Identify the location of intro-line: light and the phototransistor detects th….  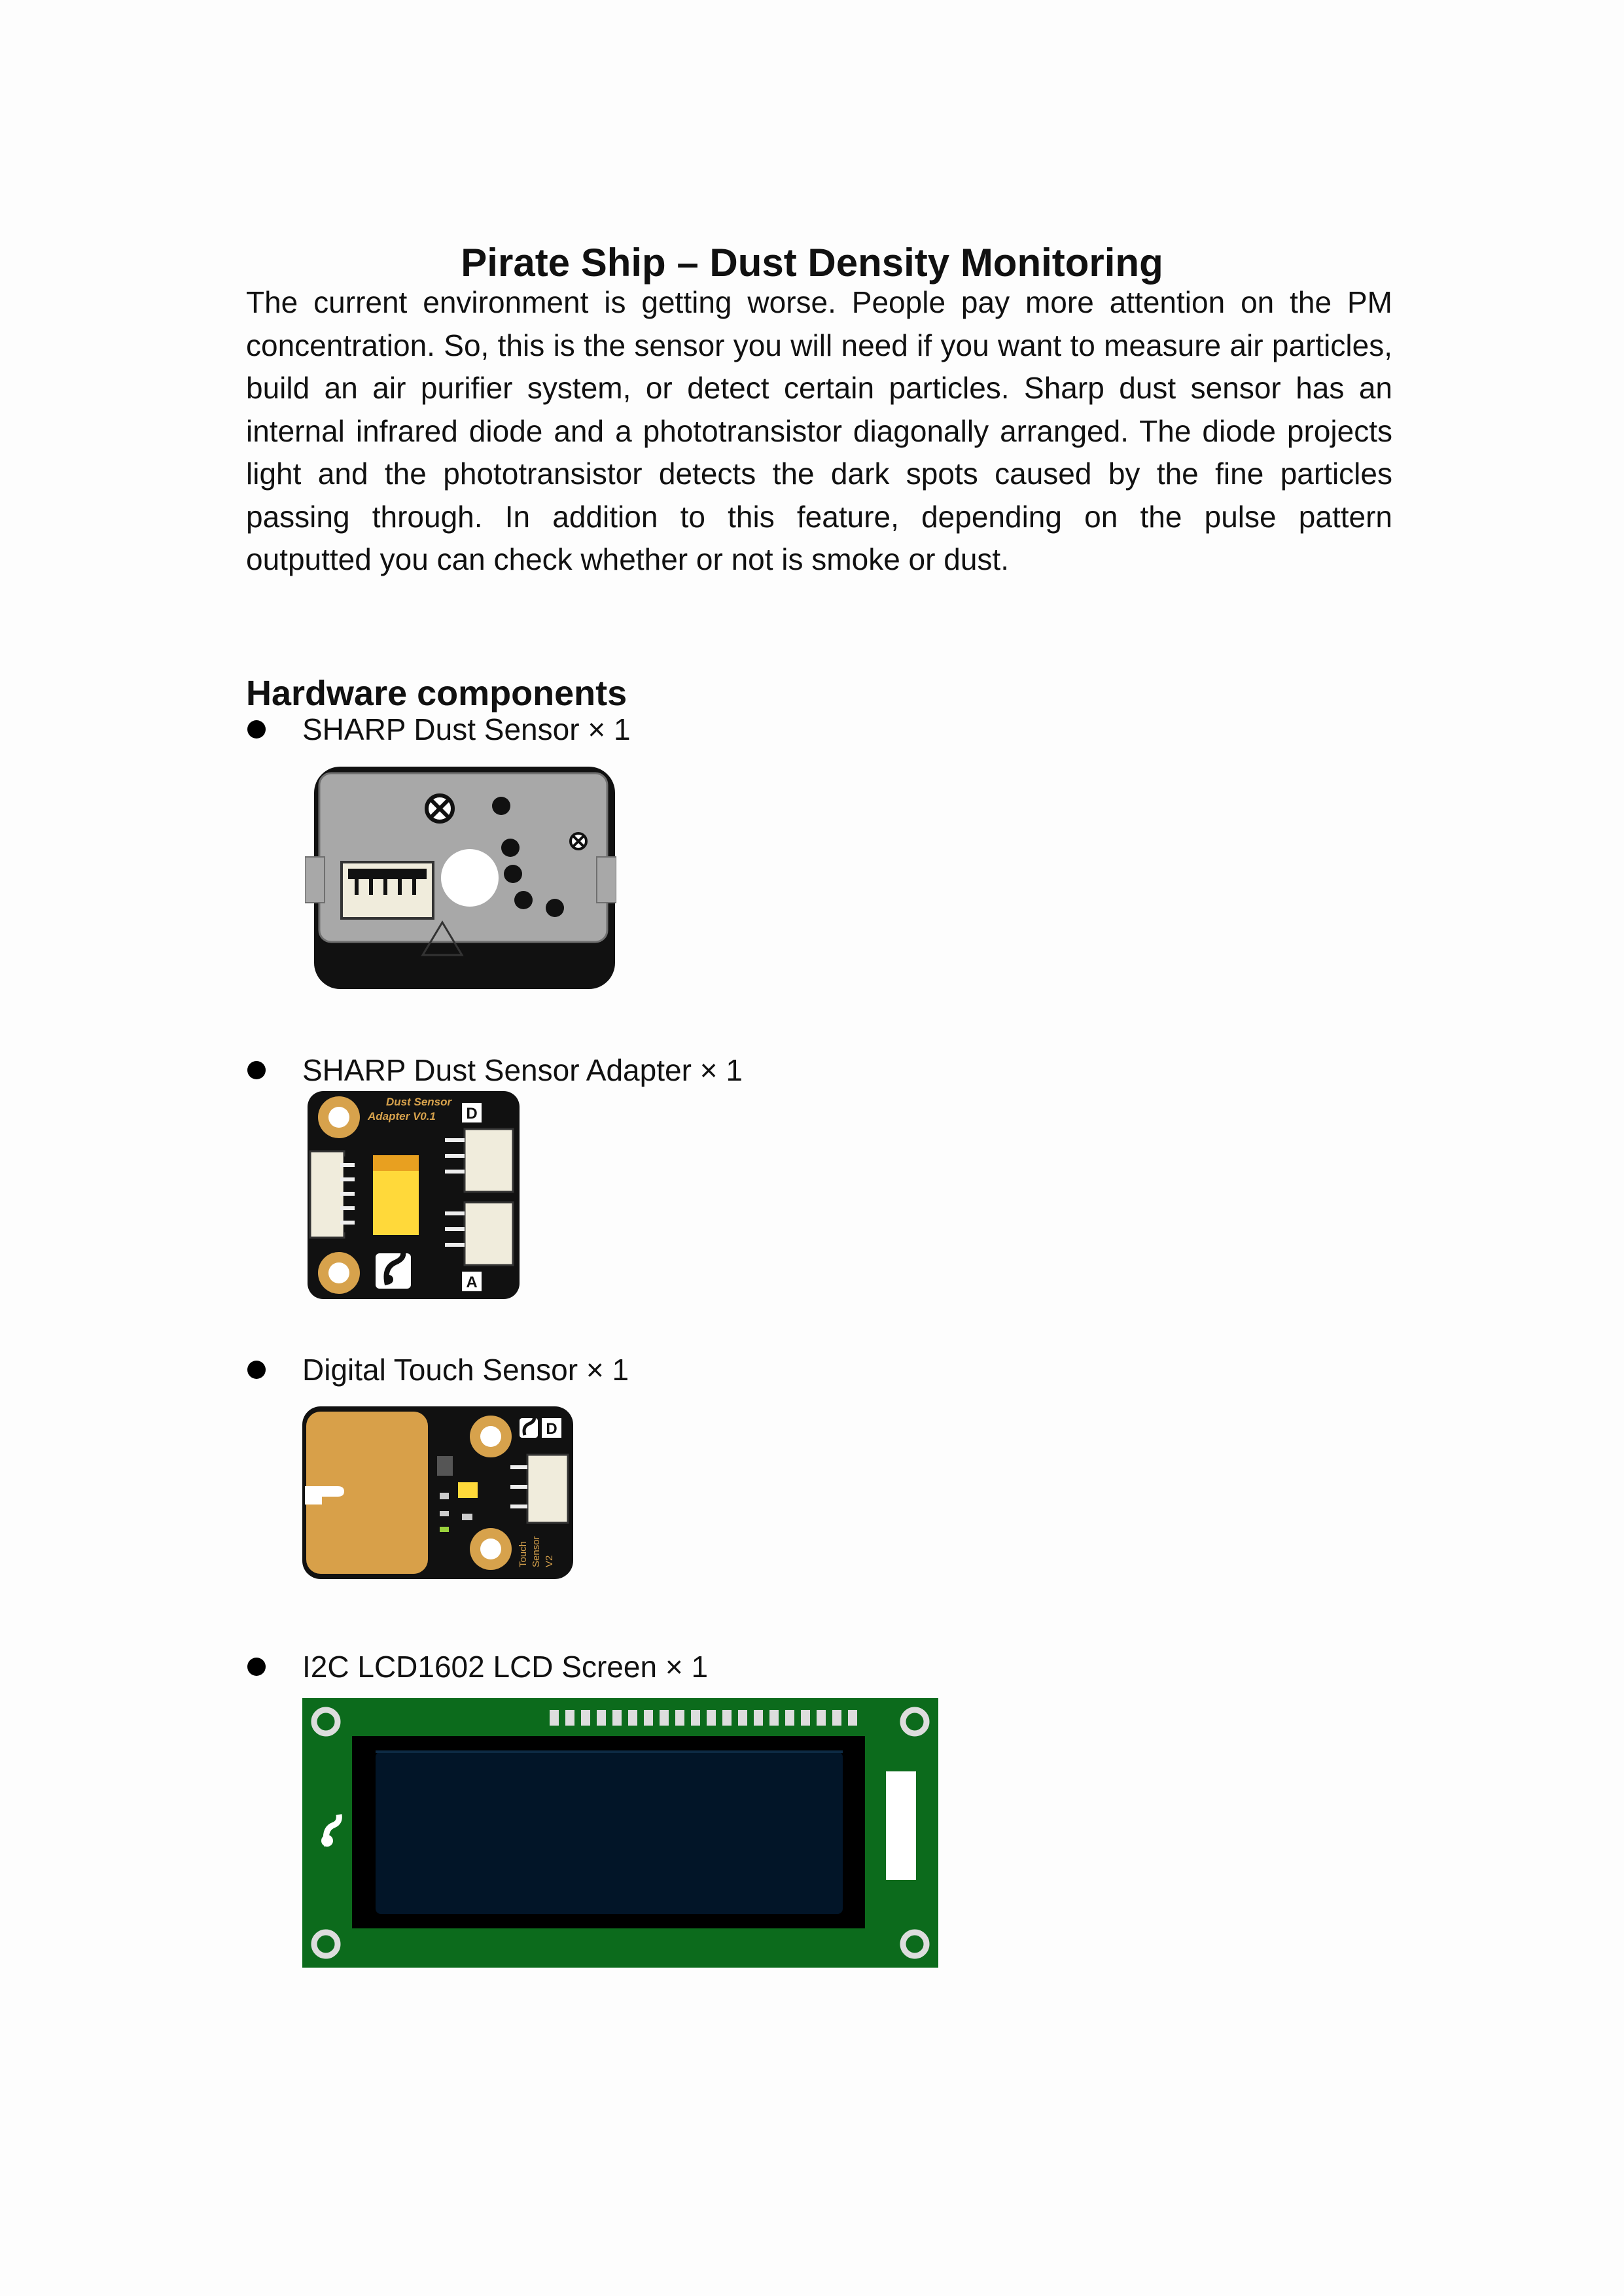
(819, 474).